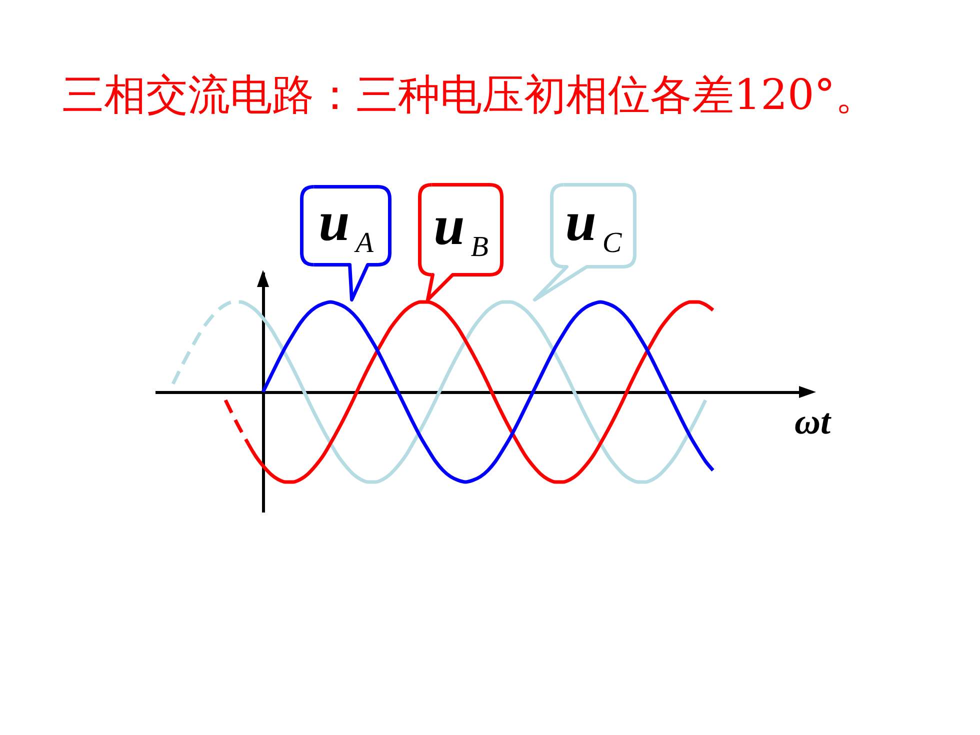 This screenshot has height=735, width=980. Describe the element at coordinates (346, 225) in the screenshot. I see `legend-label: u$_{A}$` at that location.